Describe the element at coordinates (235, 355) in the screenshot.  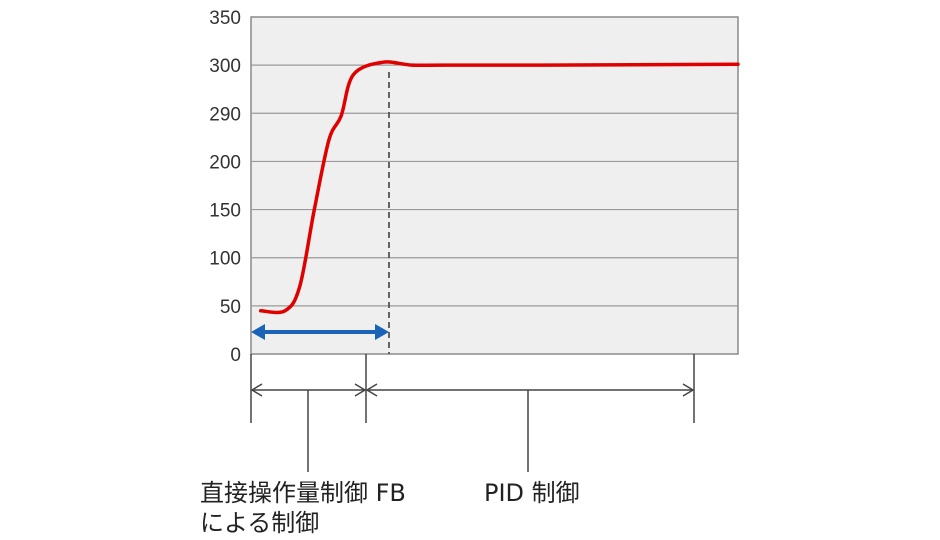
I see `y-tick-label: 0` at that location.